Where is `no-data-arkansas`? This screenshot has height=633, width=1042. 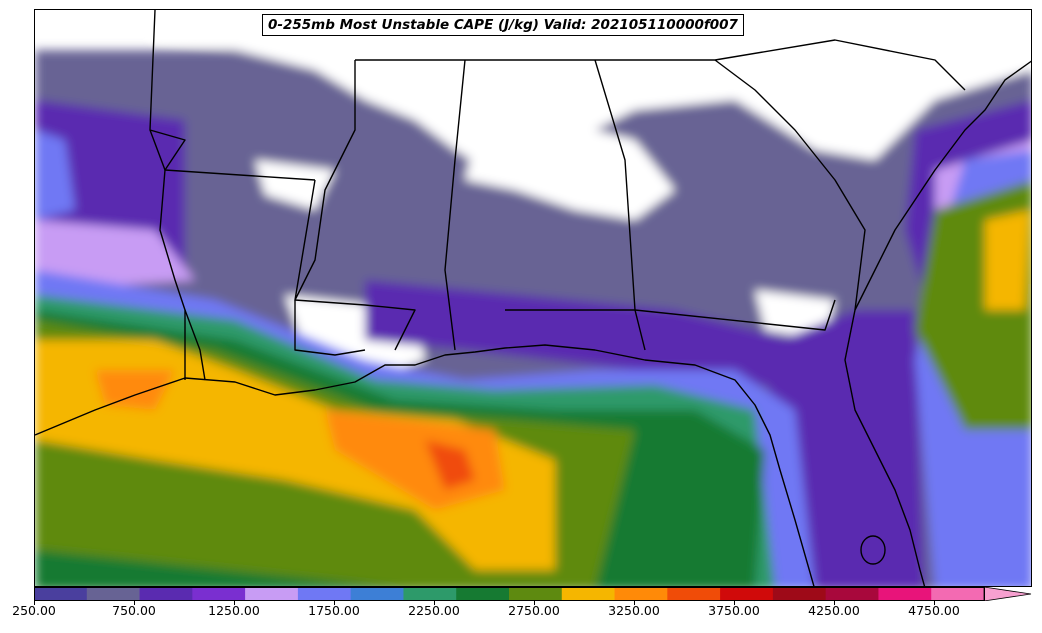 no-data-arkansas is located at coordinates (295, 185).